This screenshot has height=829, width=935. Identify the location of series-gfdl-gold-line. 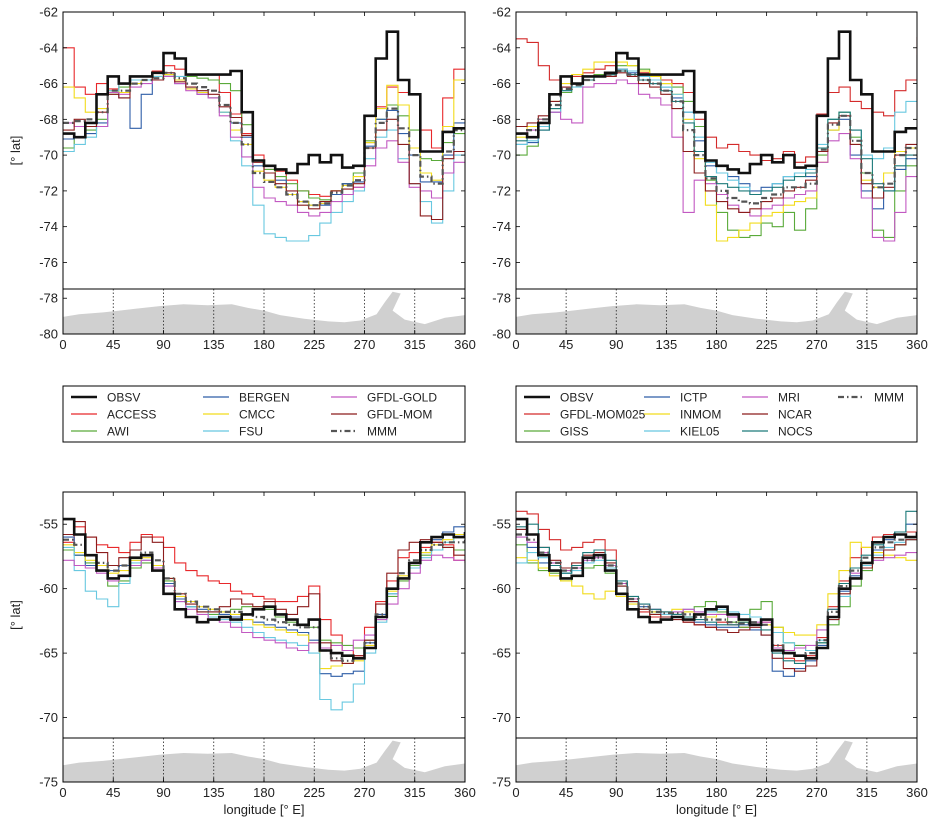
(264, 146).